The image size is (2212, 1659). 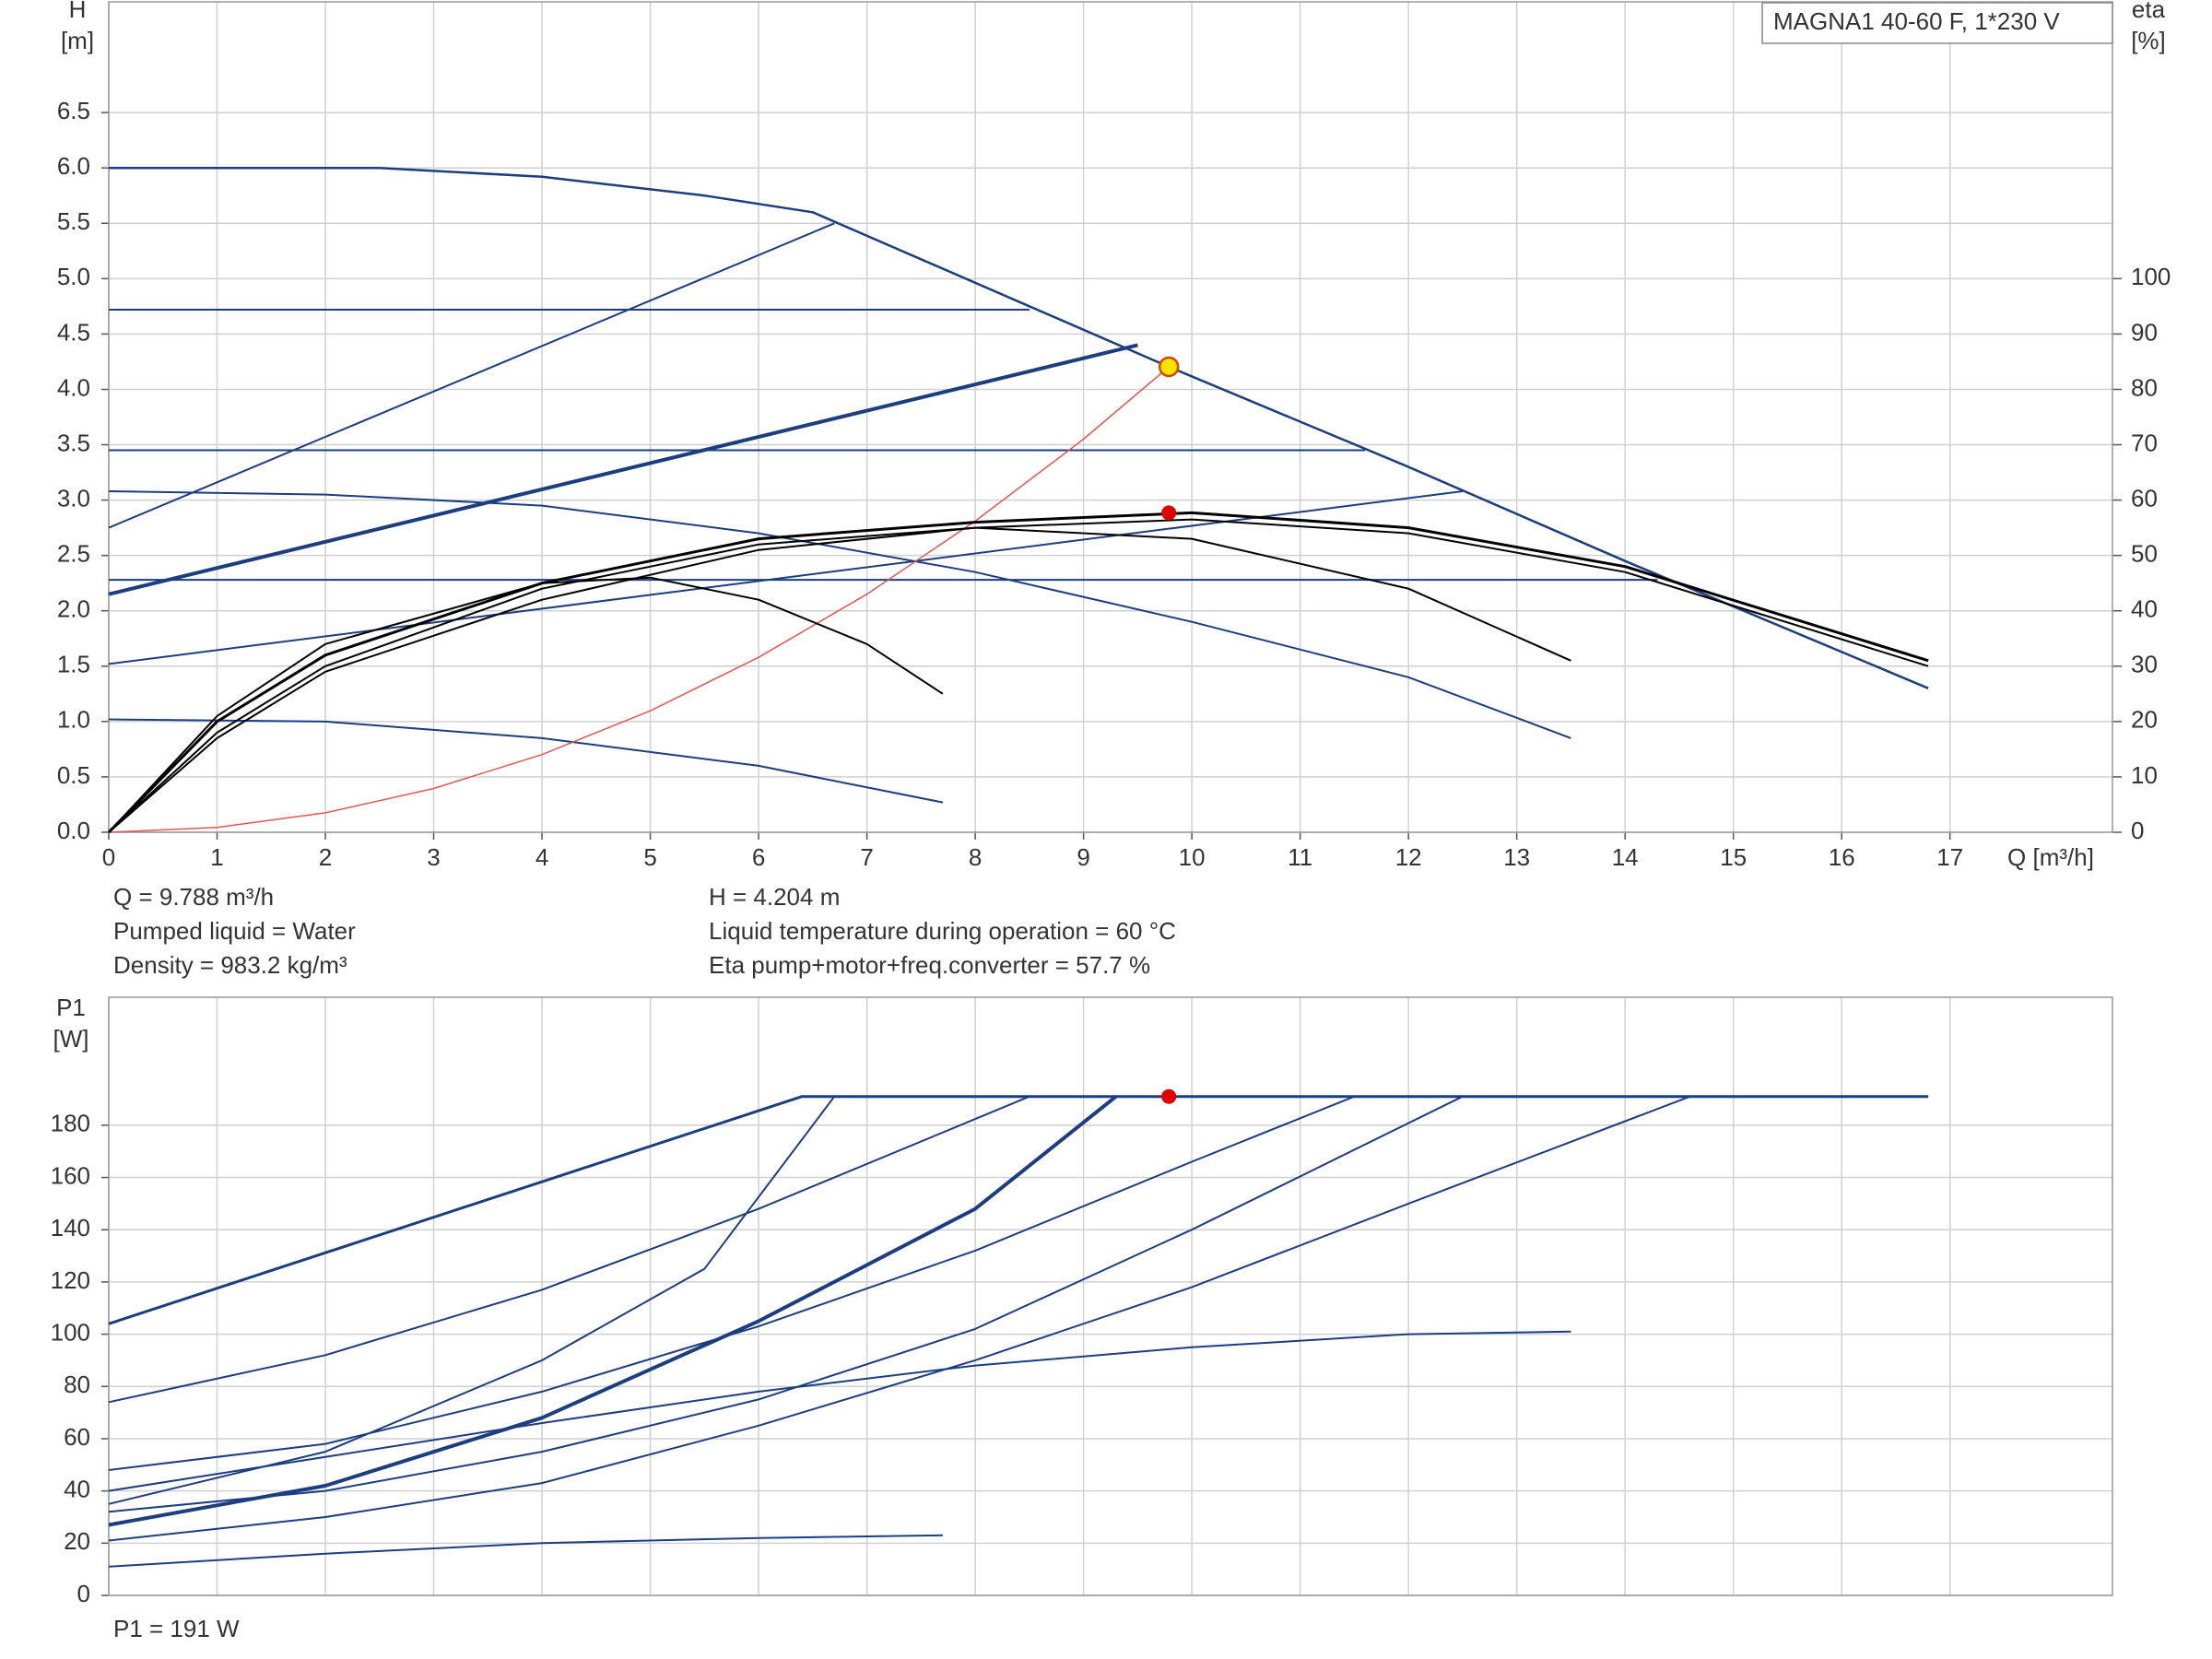 What do you see at coordinates (2144, 554) in the screenshot?
I see `y2-tick-label: 50` at bounding box center [2144, 554].